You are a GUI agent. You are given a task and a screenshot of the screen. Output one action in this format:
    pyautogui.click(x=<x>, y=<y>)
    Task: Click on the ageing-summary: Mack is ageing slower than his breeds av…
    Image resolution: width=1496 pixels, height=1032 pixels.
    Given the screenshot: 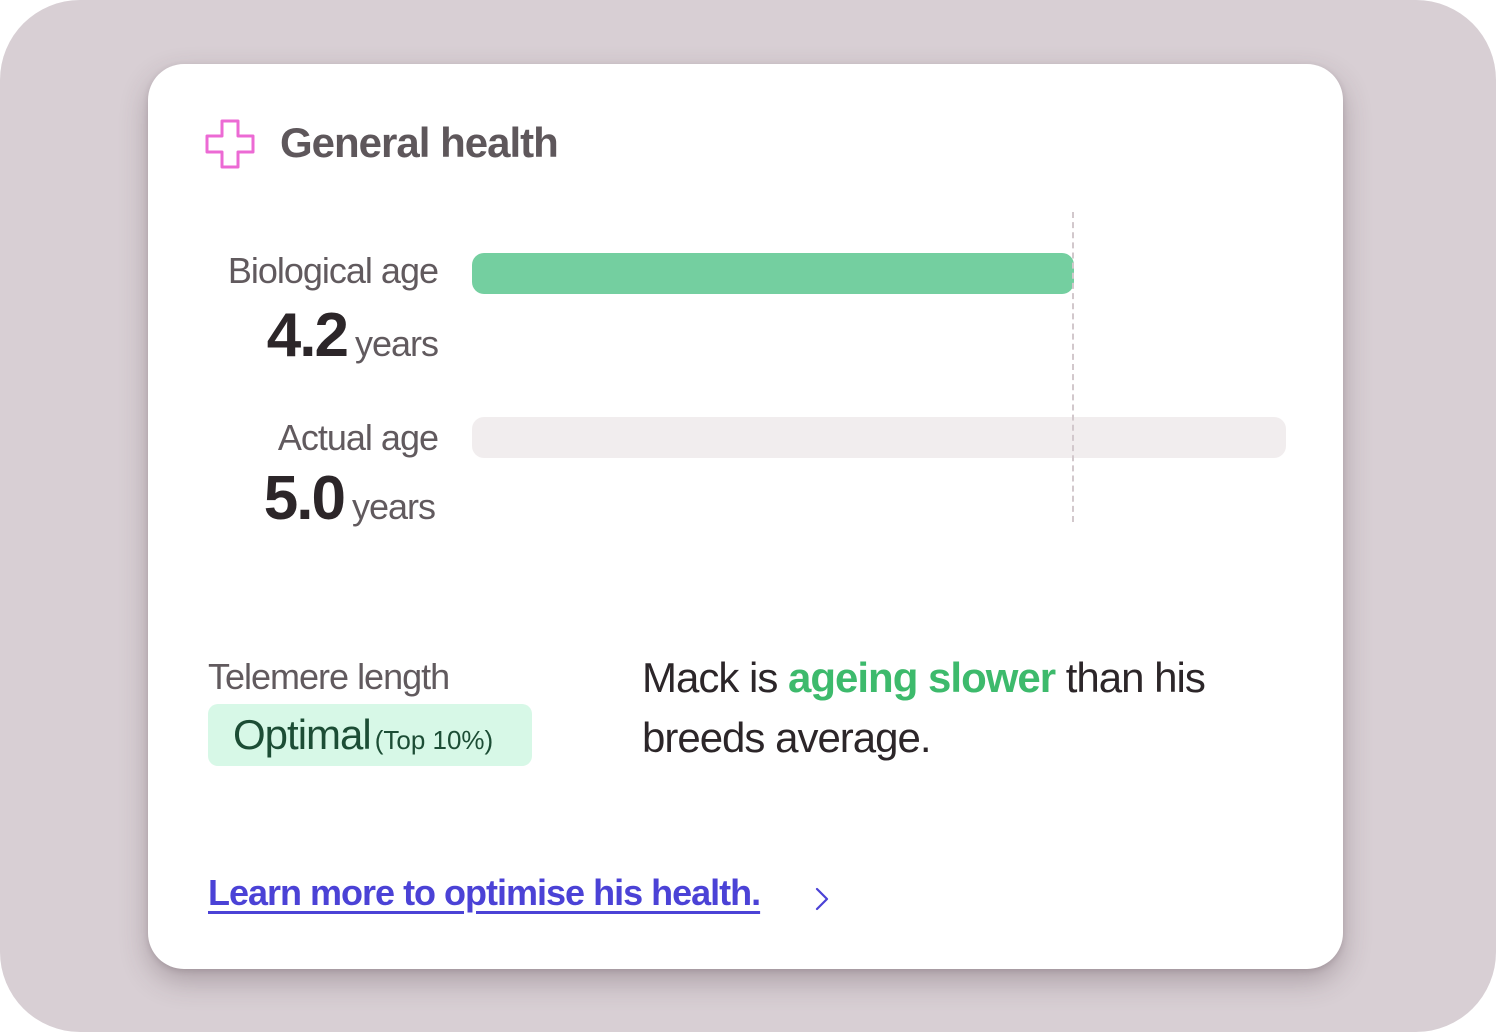 What is the action you would take?
    pyautogui.click(x=952, y=708)
    